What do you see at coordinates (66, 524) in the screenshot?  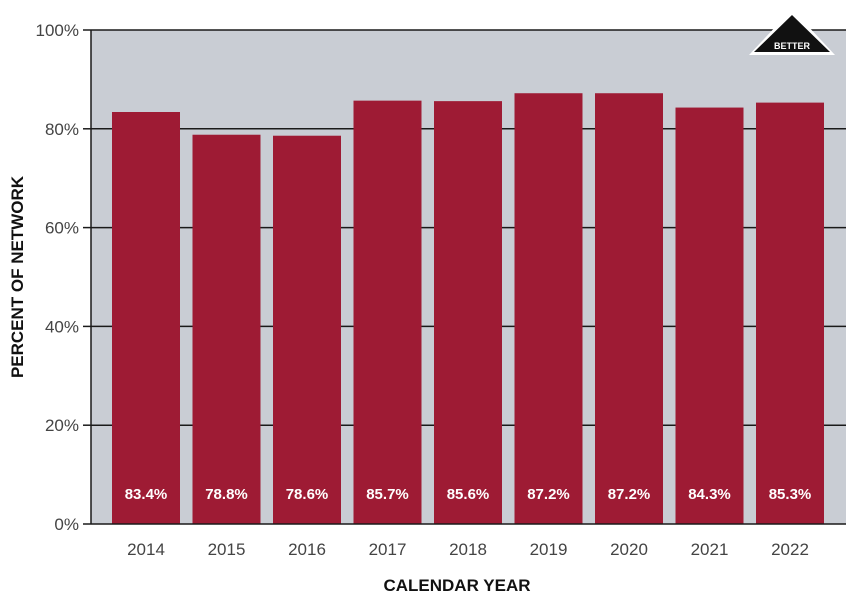 I see `y-tick-label: 0%` at bounding box center [66, 524].